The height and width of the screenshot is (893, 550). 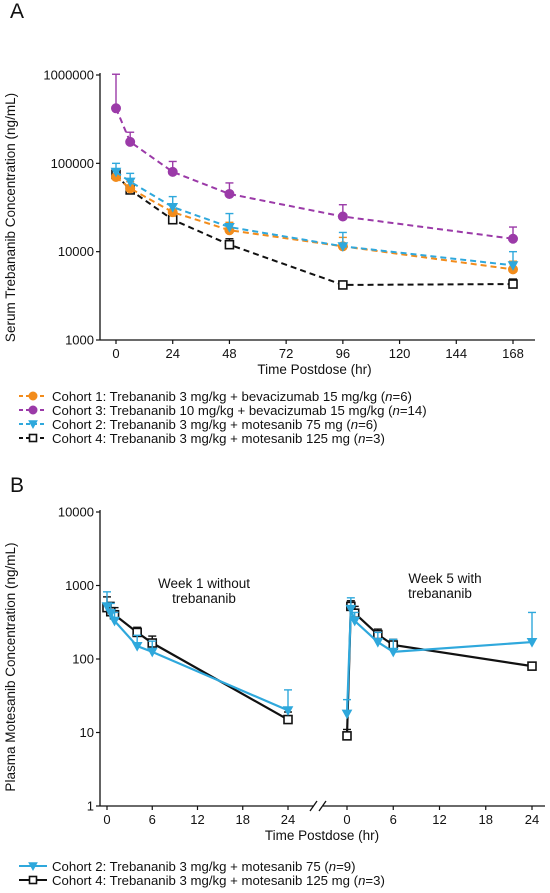 What do you see at coordinates (76, 251) in the screenshot?
I see `y-tick-label-a: 10000` at bounding box center [76, 251].